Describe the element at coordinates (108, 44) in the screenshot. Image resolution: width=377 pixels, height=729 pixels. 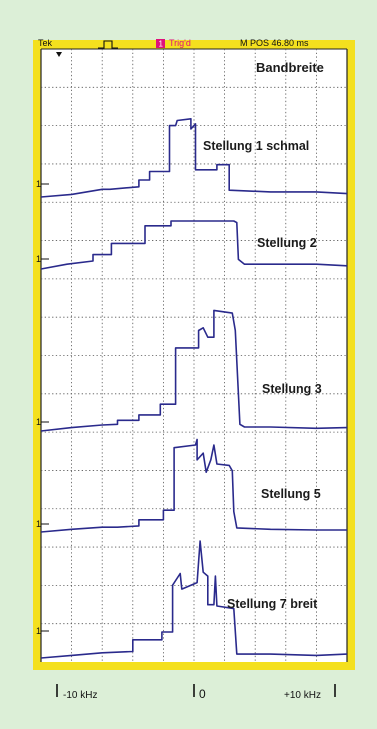
I see `trigger-pulse-icon` at that location.